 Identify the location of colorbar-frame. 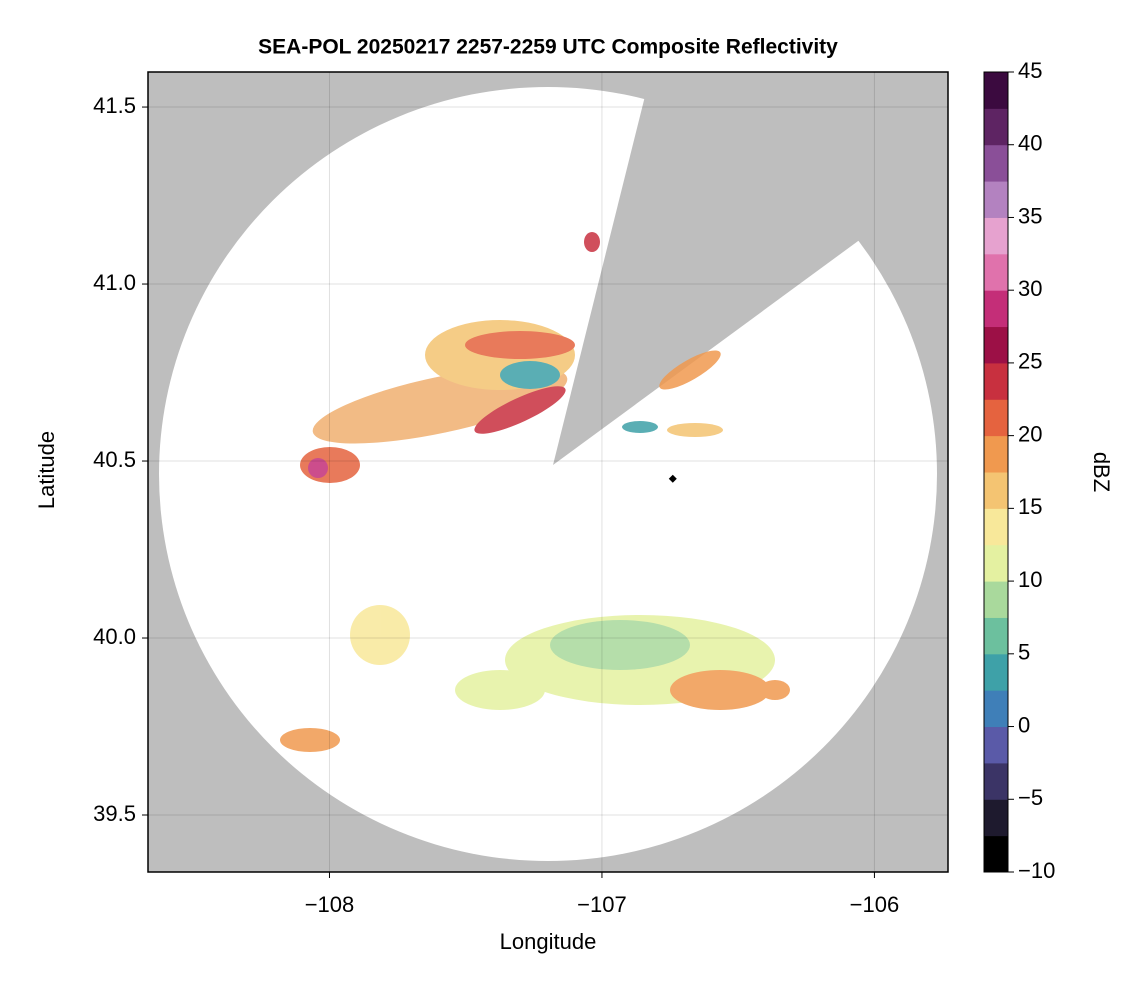
(996, 472).